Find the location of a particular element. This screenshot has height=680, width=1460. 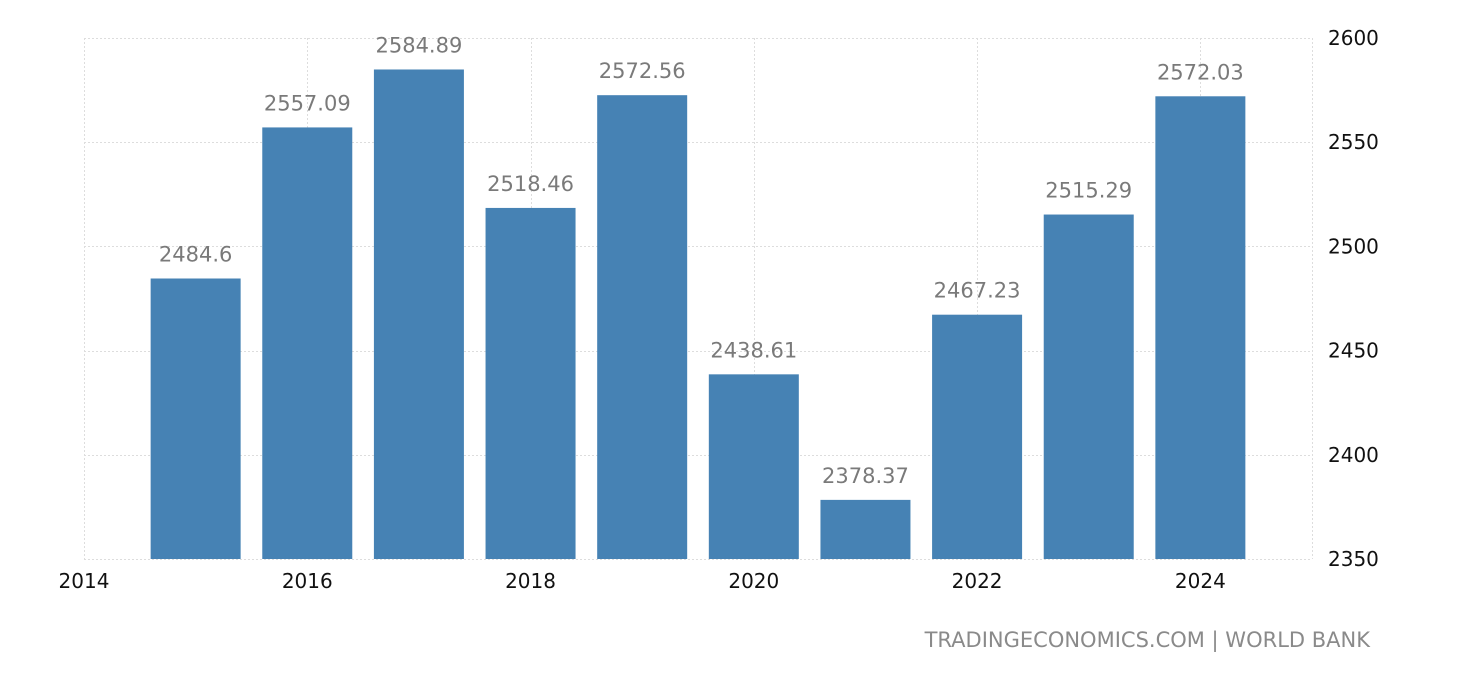

x-tick-label: 2014 is located at coordinates (84, 581).